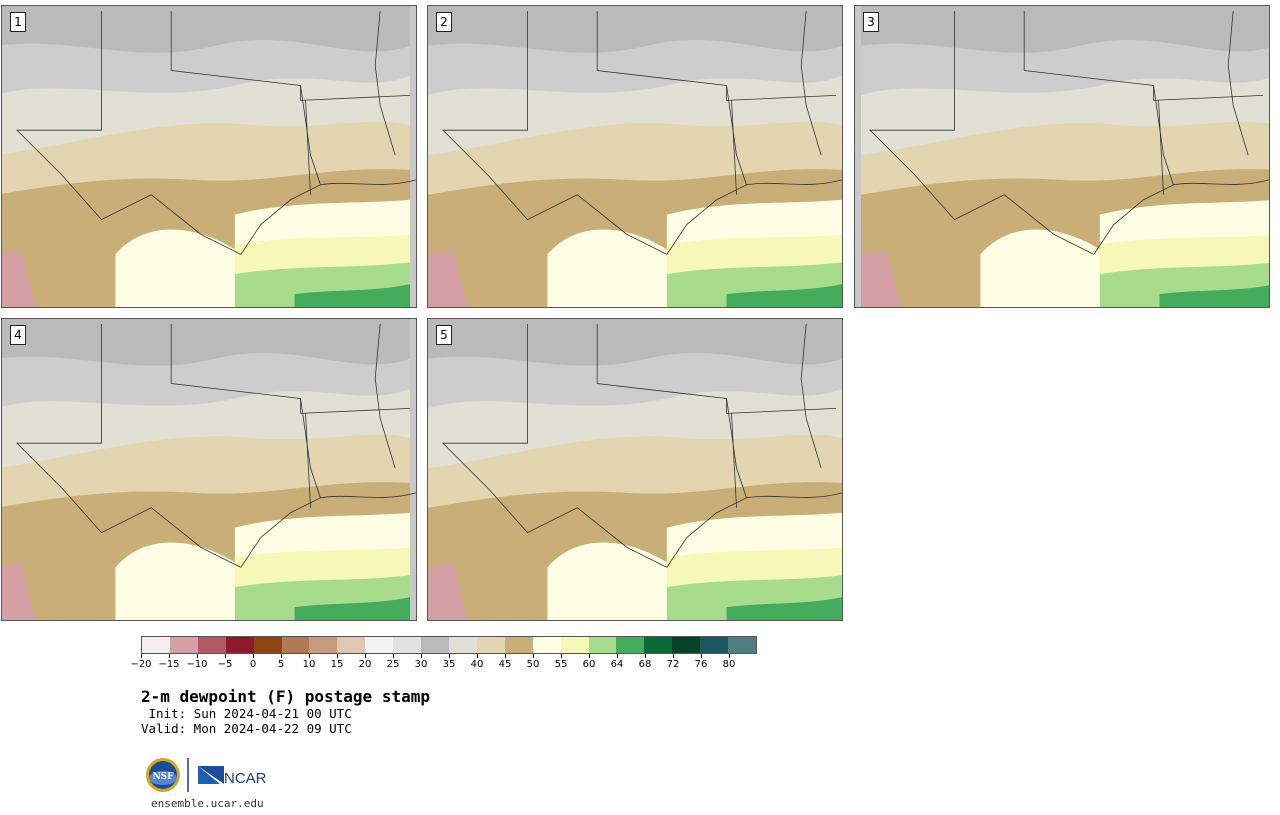  I want to click on colorbar-tick-label: 50, so click(533, 664).